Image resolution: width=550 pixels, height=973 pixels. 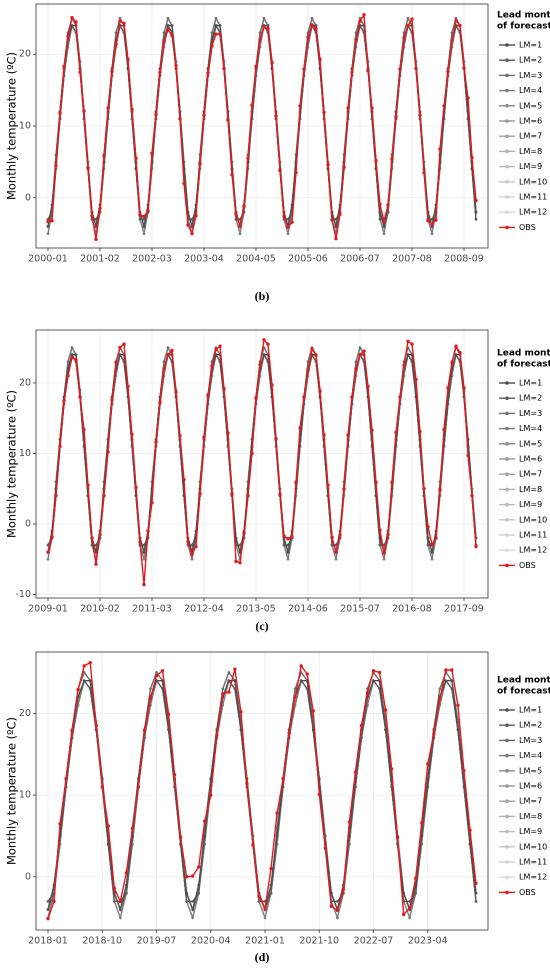 What do you see at coordinates (530, 710) in the screenshot?
I see `legend-label: LM=1` at bounding box center [530, 710].